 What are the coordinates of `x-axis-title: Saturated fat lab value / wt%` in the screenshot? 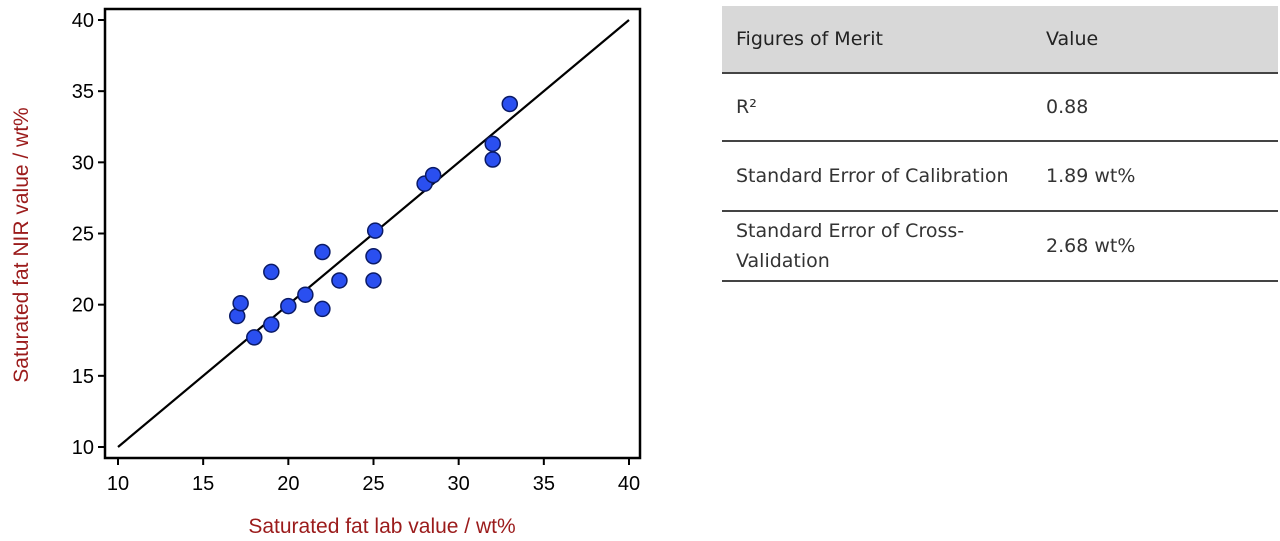 It's located at (381, 526).